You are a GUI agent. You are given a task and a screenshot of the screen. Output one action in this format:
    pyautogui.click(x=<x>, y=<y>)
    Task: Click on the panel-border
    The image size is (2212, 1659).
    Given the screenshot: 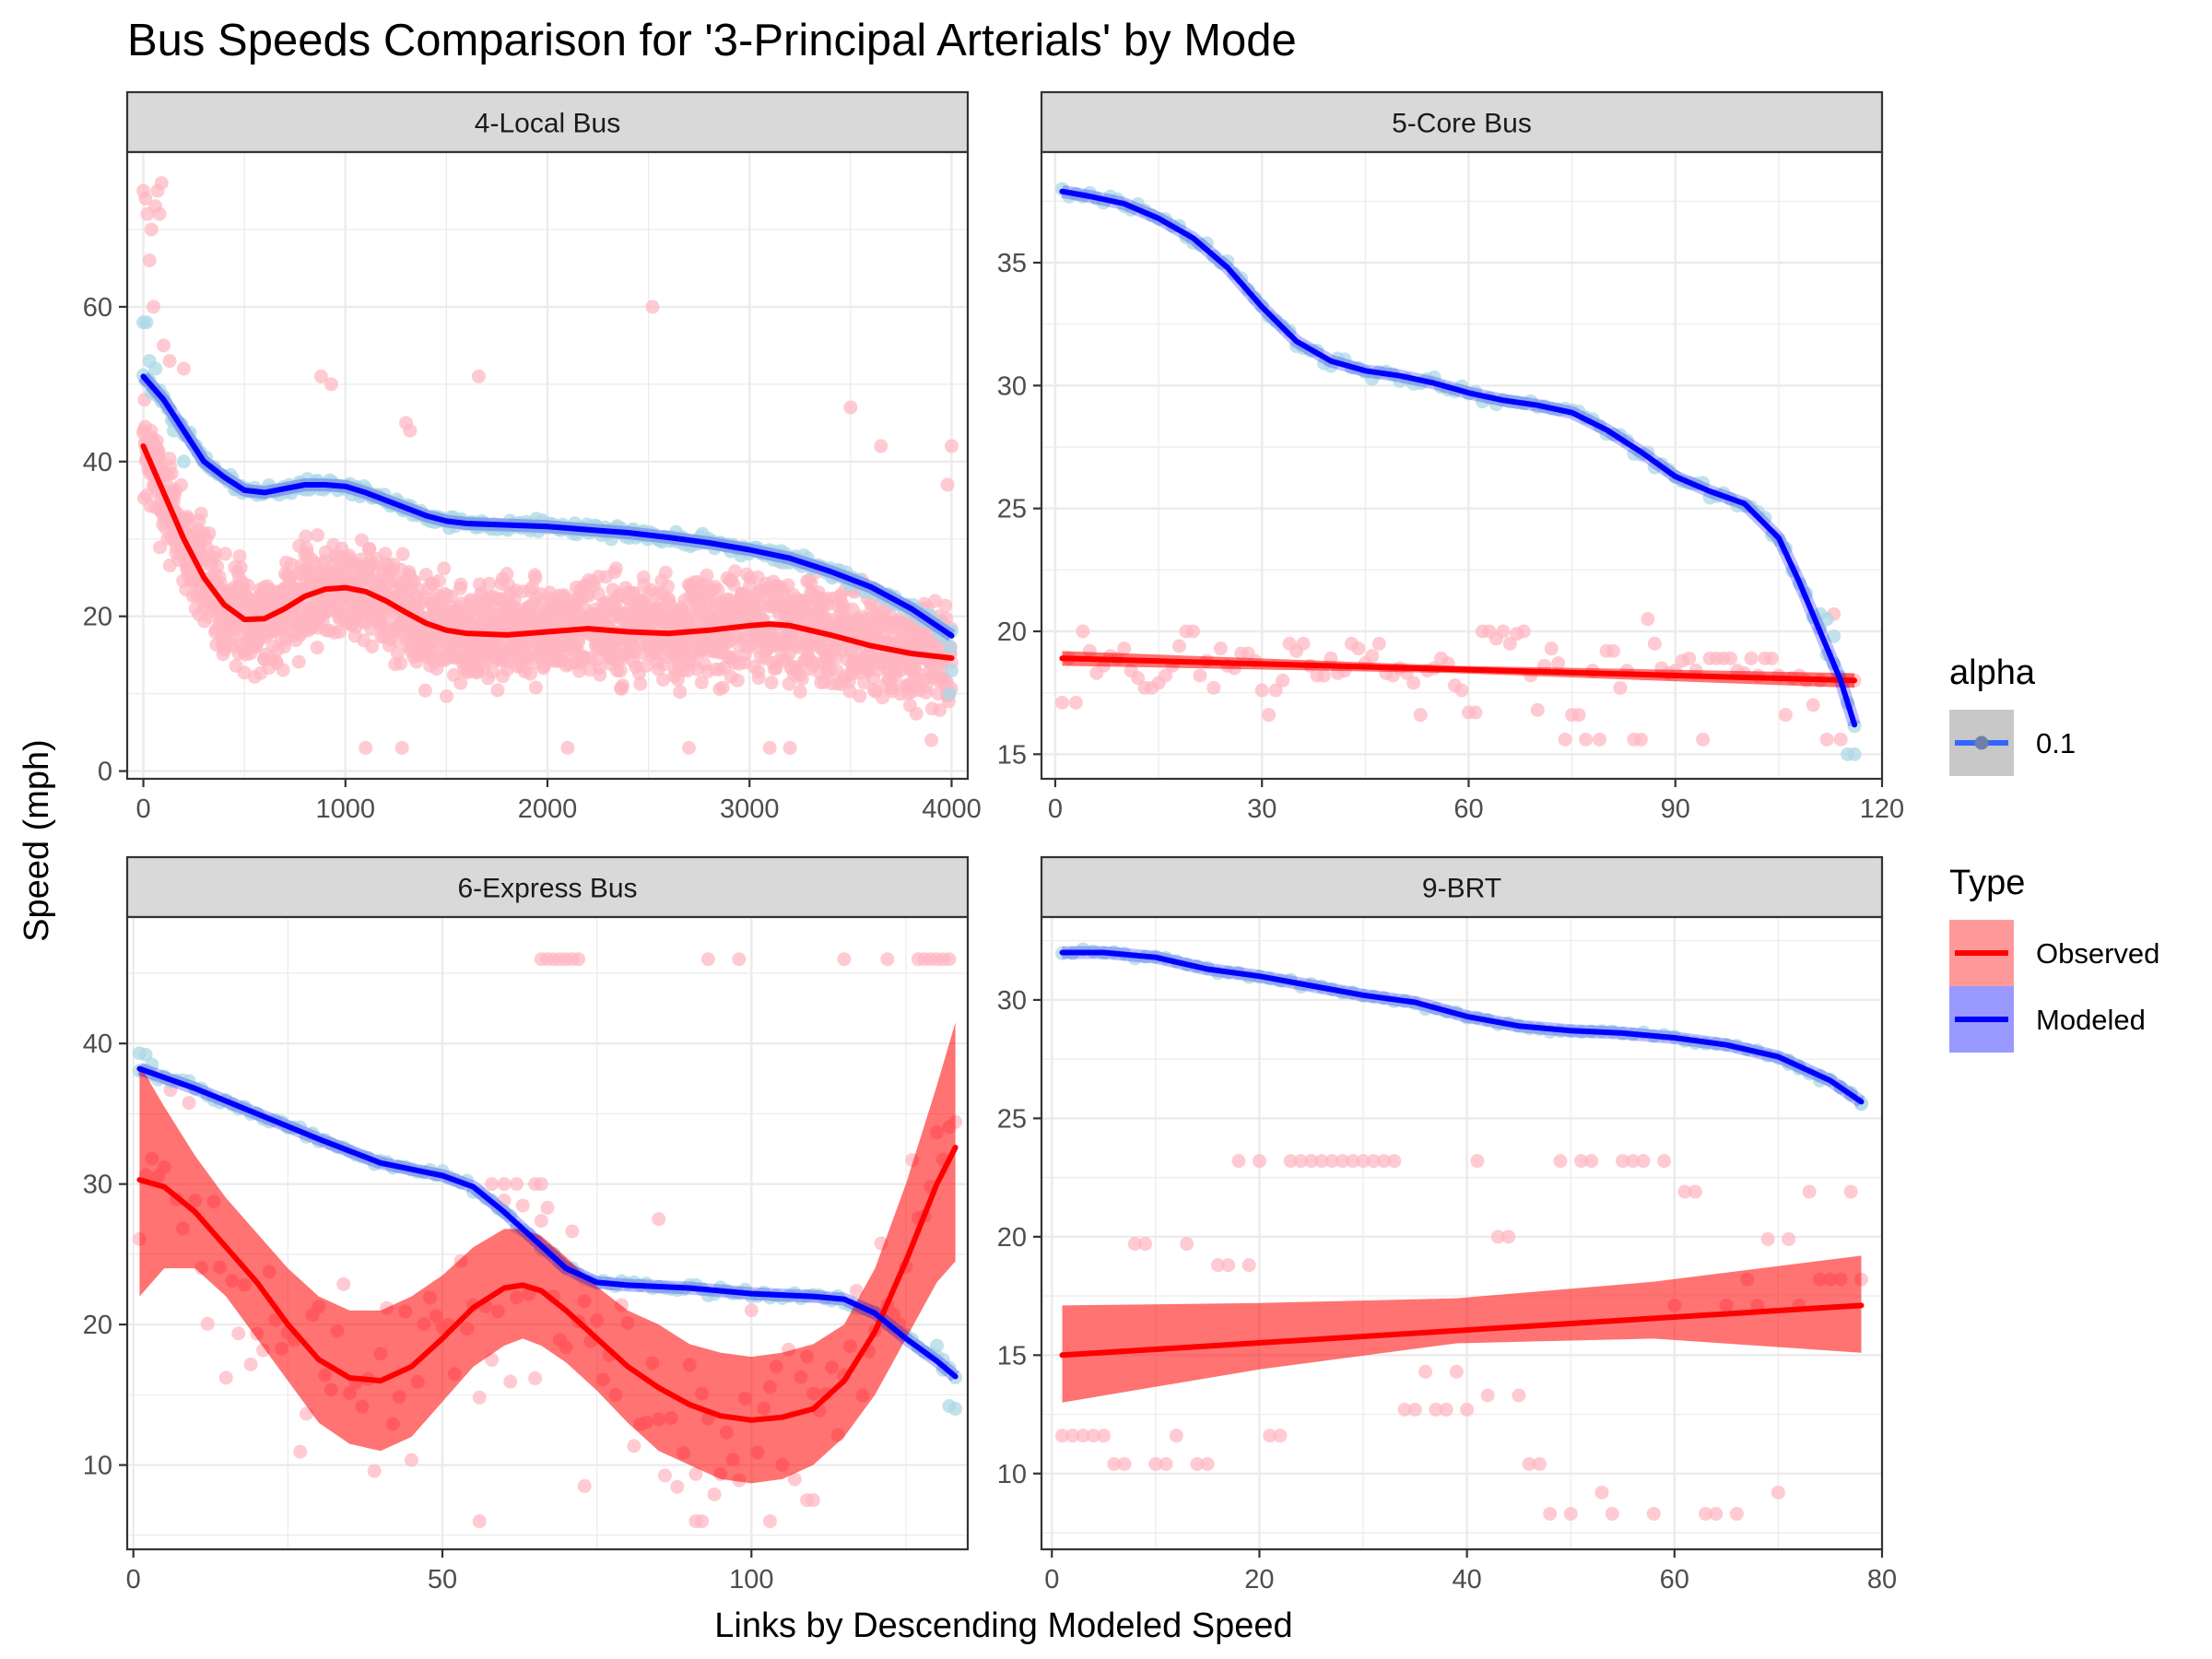 What is the action you would take?
    pyautogui.click(x=547, y=1233)
    